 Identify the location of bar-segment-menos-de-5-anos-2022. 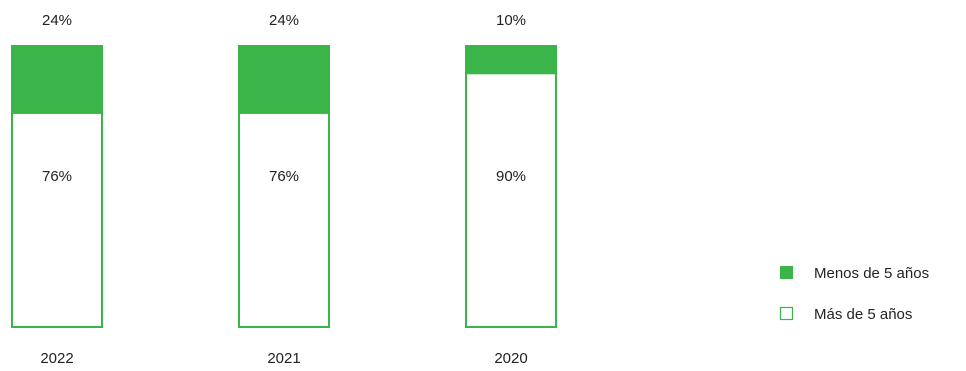
(57, 79).